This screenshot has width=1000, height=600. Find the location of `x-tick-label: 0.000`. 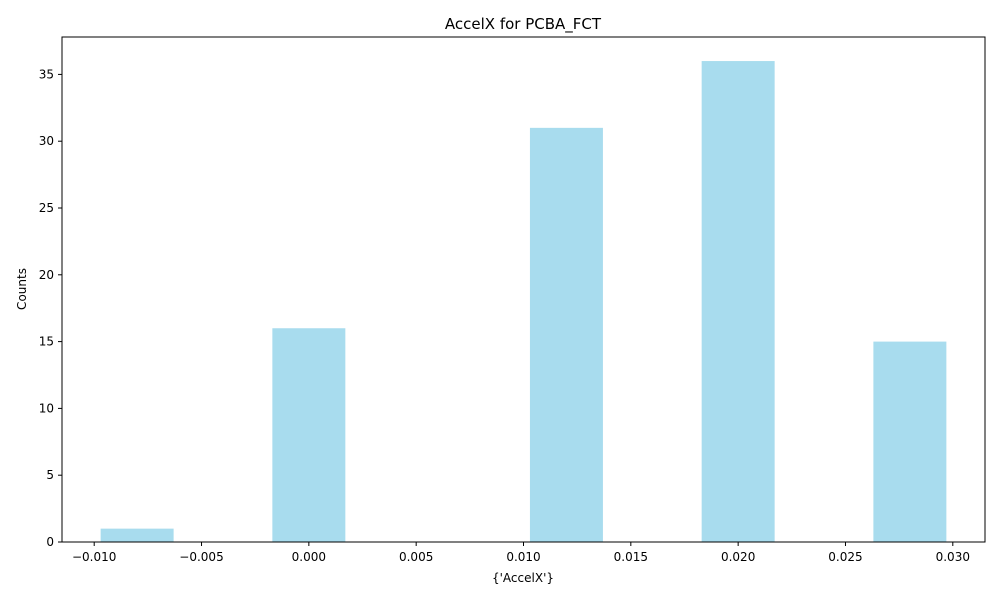

x-tick-label: 0.000 is located at coordinates (309, 557).